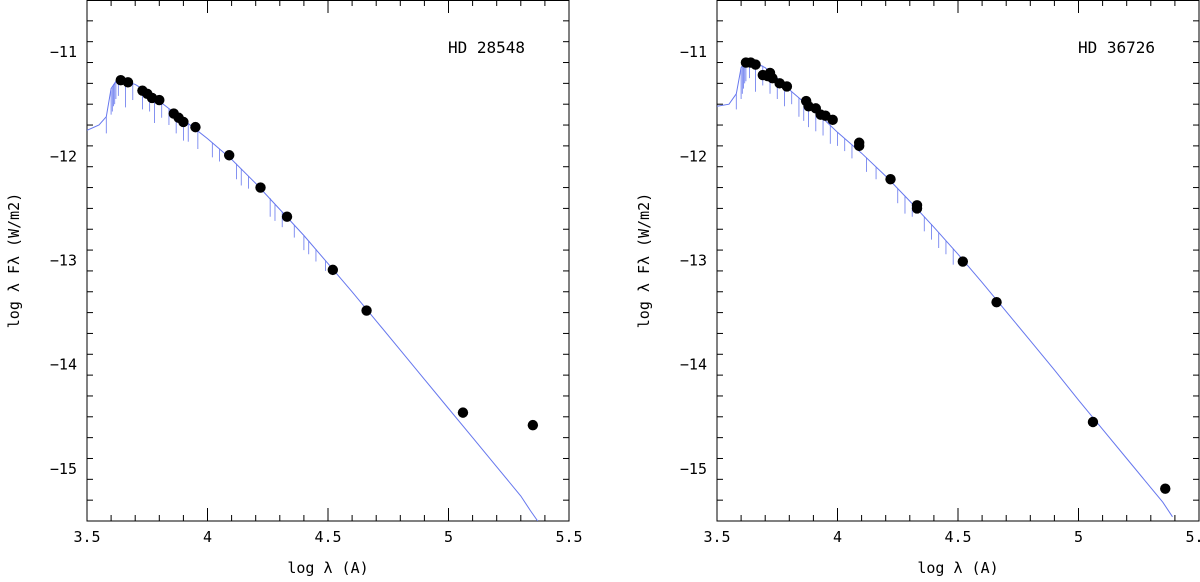 The width and height of the screenshot is (1200, 582). I want to click on star-name-label: HD 36726, so click(1116, 47).